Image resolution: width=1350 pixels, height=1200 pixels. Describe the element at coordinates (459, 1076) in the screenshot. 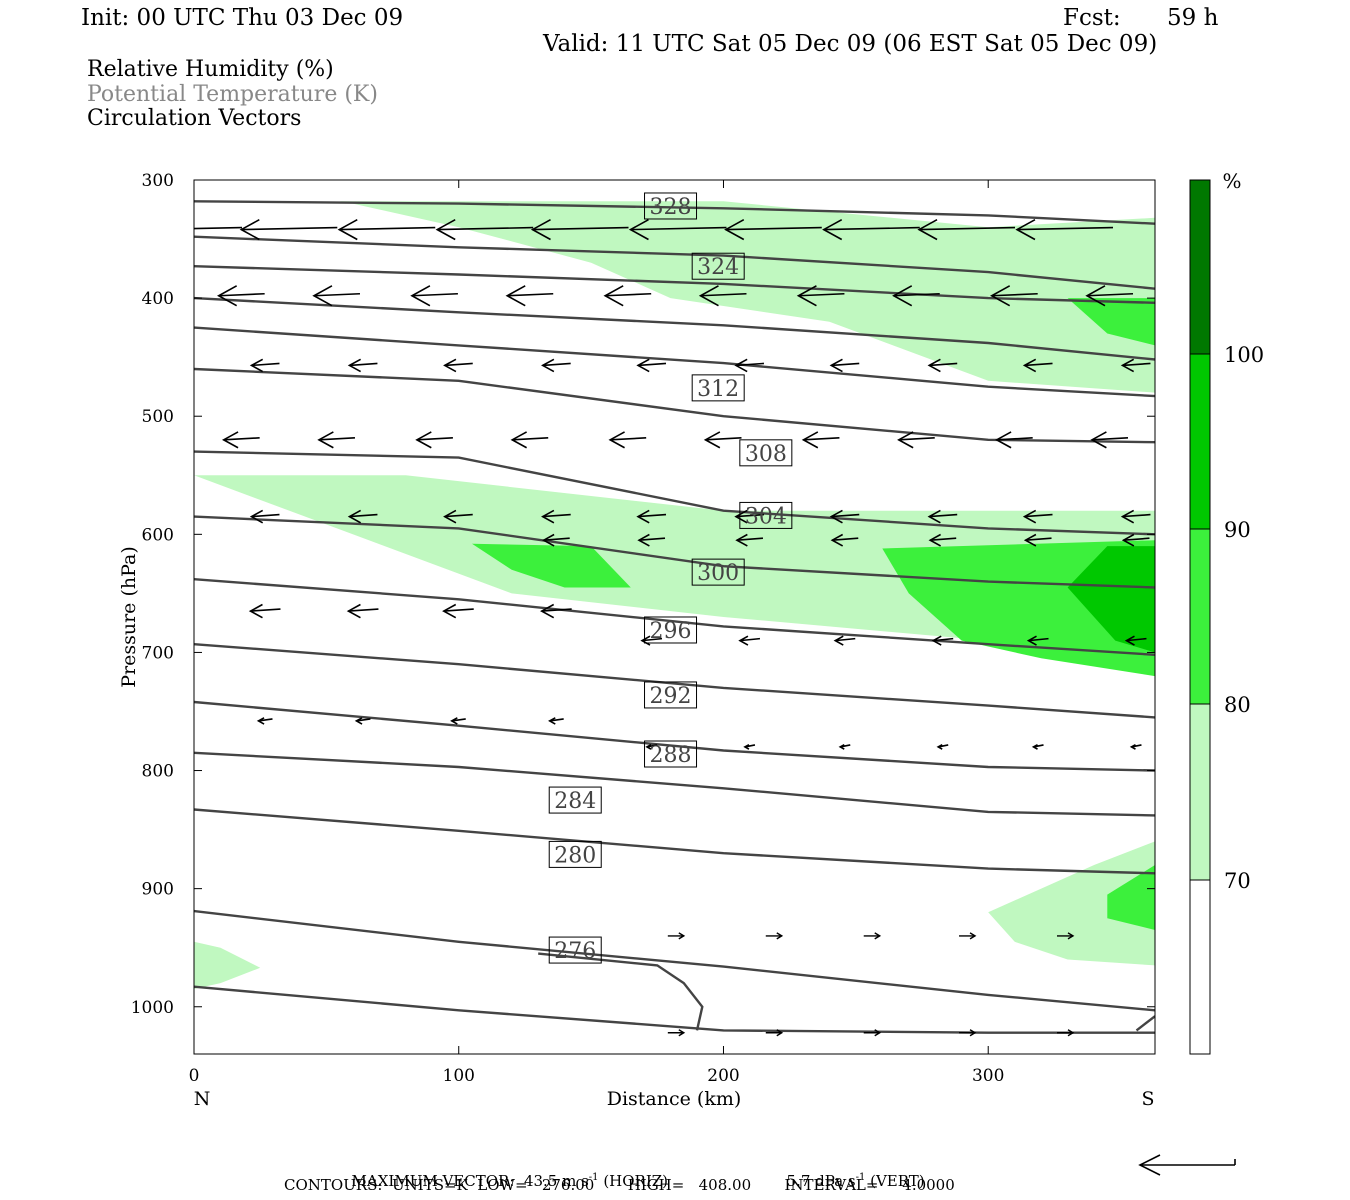

I see `x-tick-label-100: 100` at that location.